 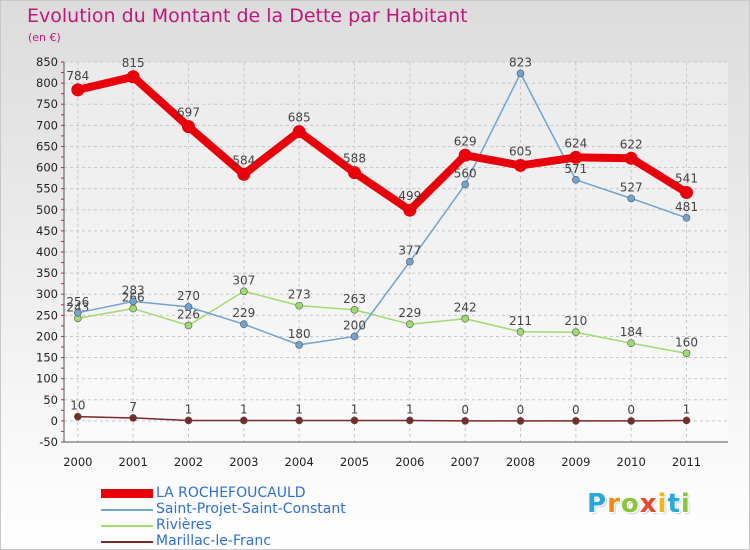 I want to click on x-tick-label: 2002, so click(x=188, y=462).